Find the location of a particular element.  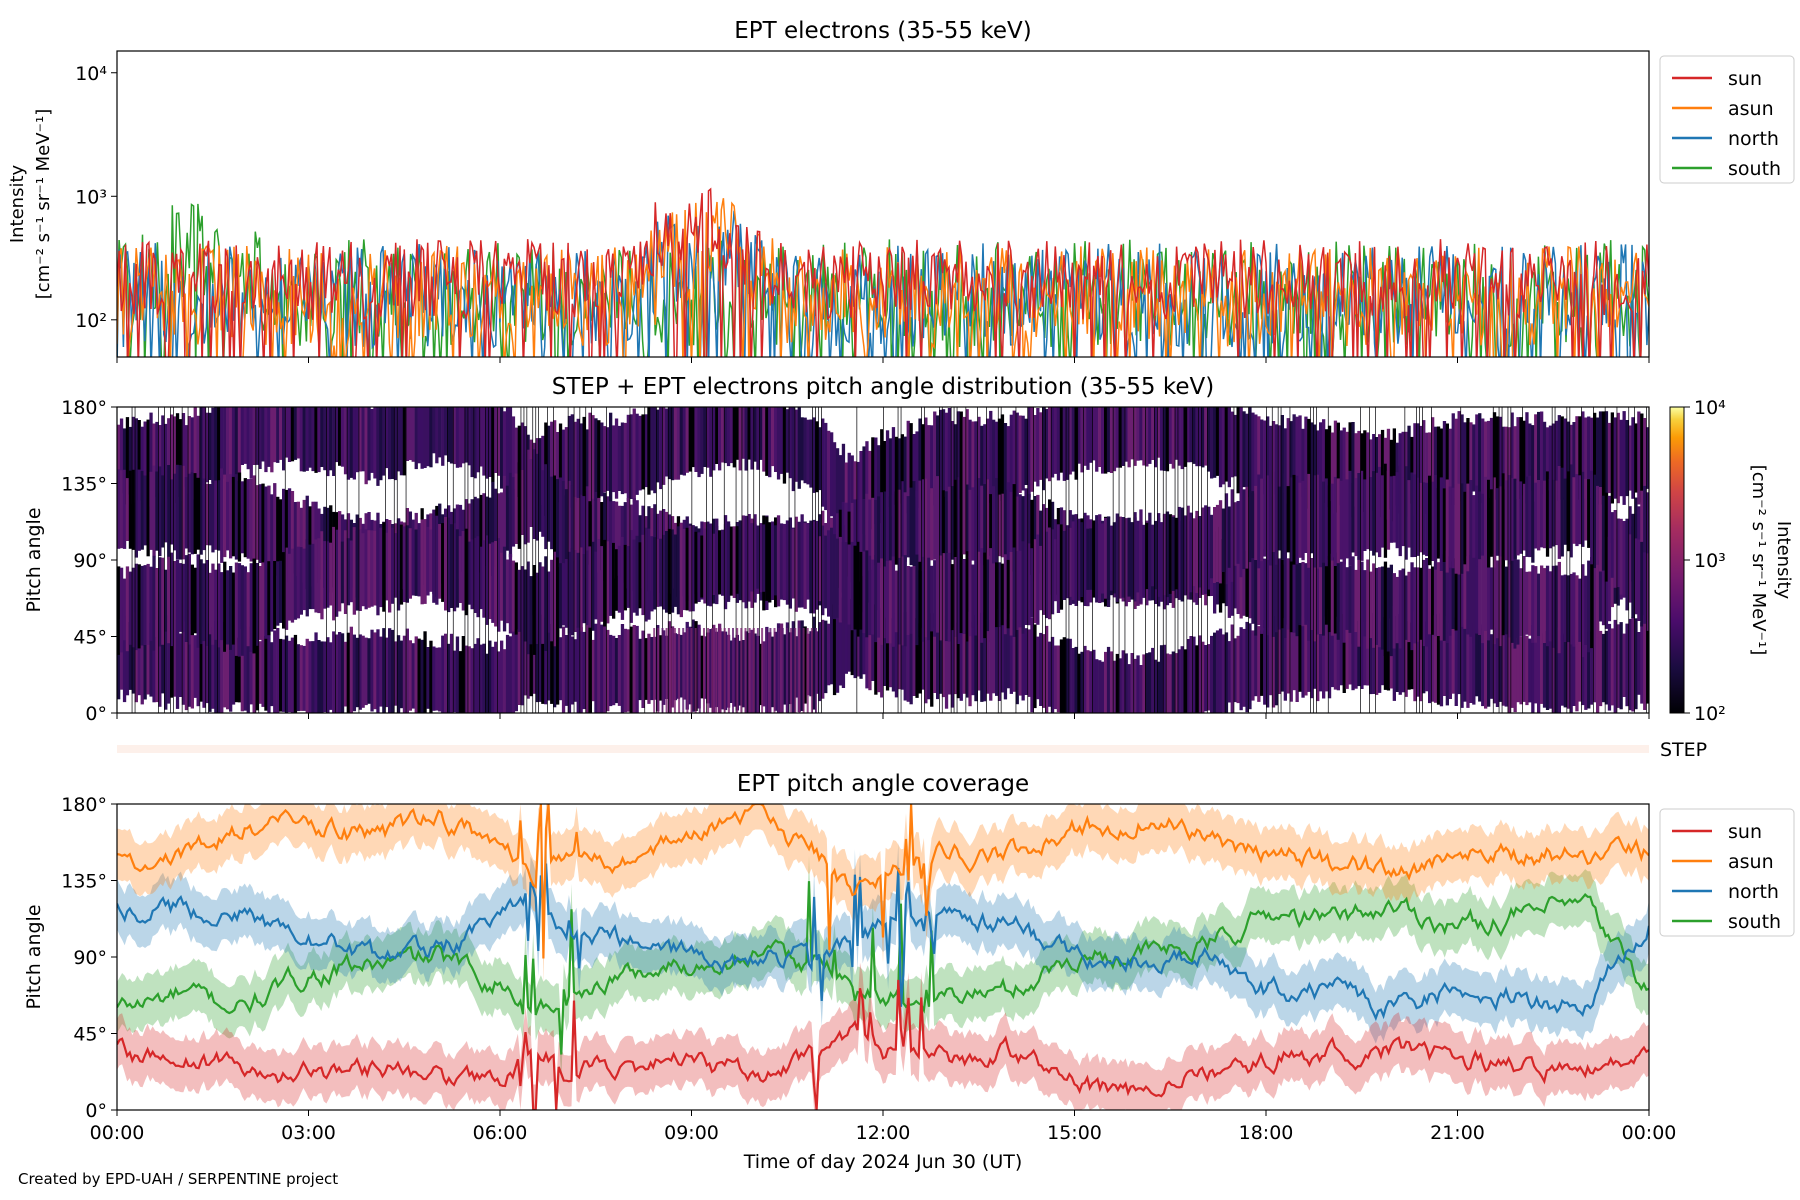

panel4-xtick-label: 03:00 is located at coordinates (308, 1133).